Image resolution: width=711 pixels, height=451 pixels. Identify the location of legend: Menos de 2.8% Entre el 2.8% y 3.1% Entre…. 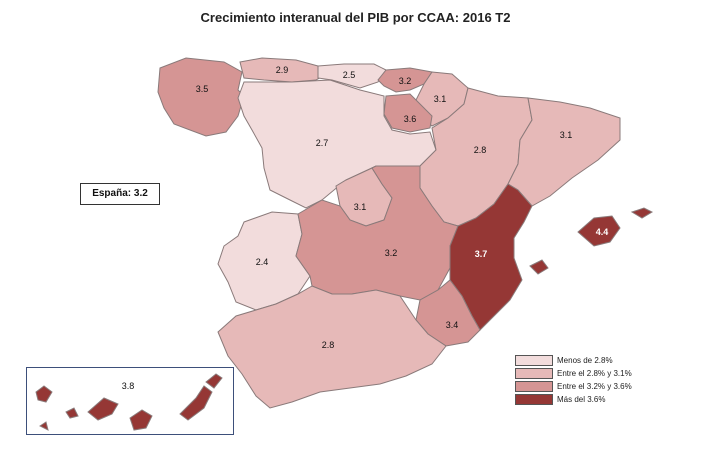
(590, 380).